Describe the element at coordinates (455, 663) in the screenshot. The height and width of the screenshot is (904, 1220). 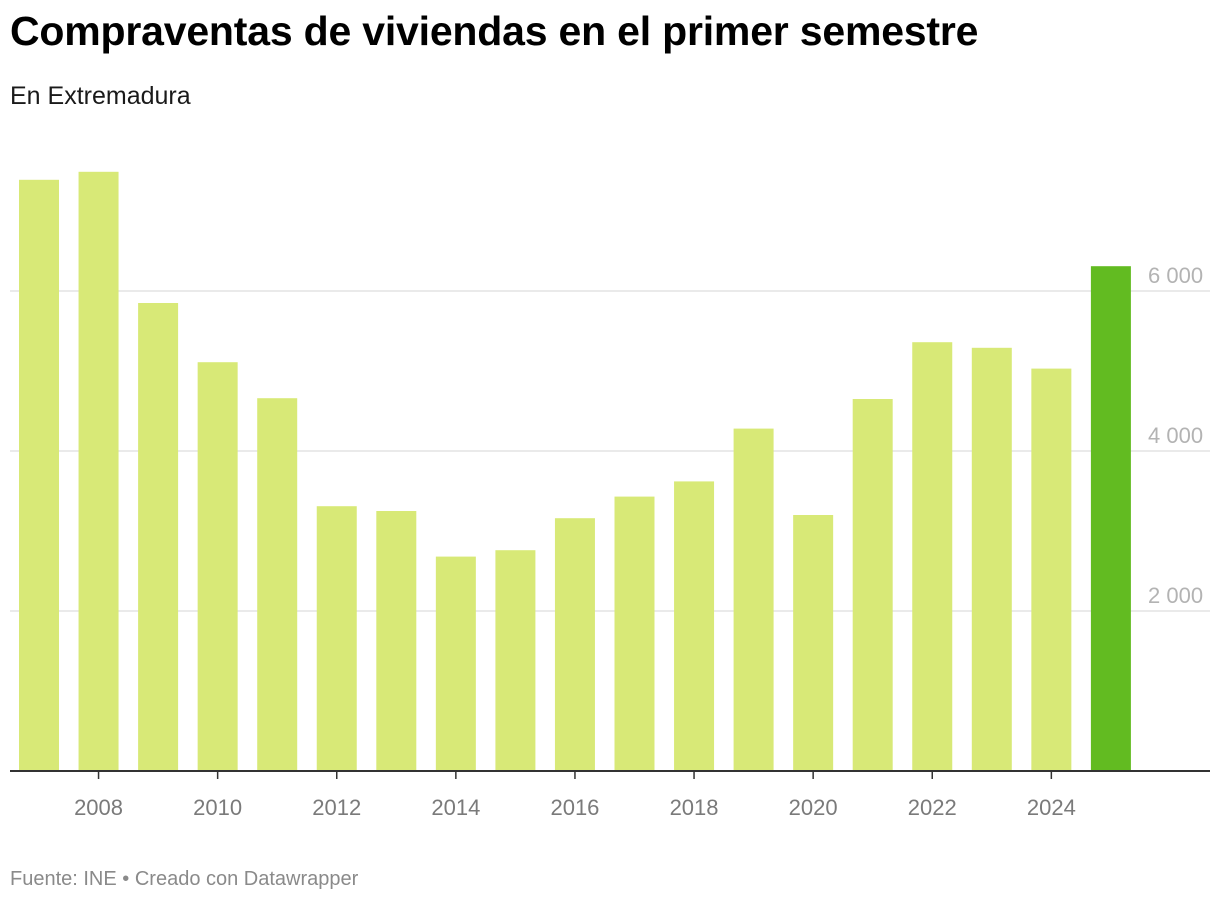
I see `bar-2014` at that location.